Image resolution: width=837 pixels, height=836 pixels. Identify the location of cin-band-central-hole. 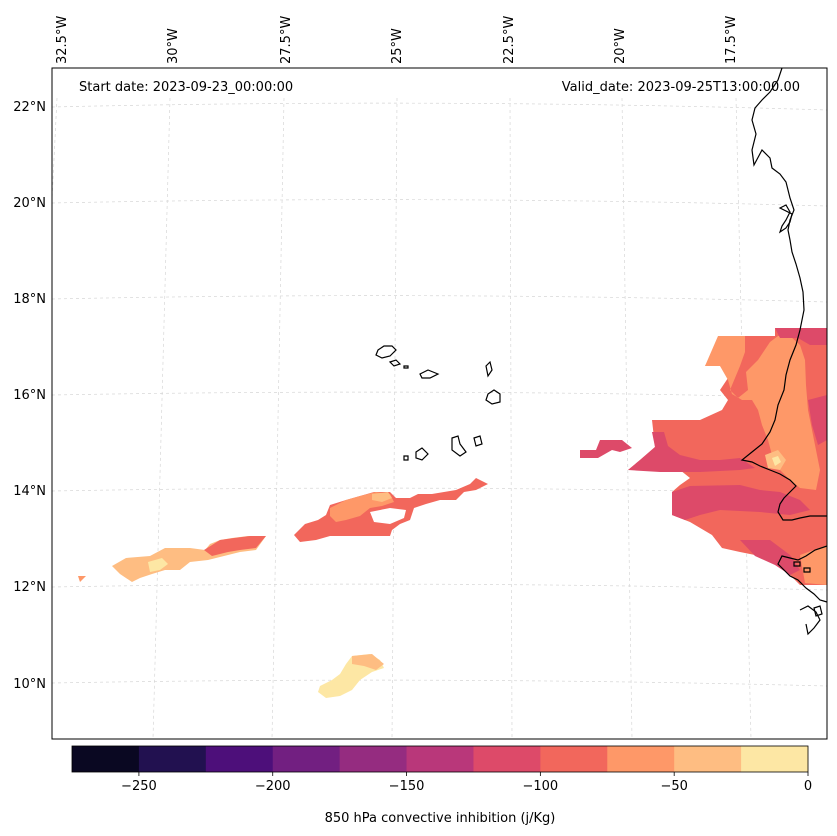
(388, 516).